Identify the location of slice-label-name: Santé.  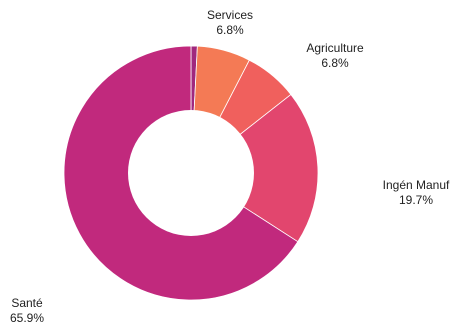
(27, 303).